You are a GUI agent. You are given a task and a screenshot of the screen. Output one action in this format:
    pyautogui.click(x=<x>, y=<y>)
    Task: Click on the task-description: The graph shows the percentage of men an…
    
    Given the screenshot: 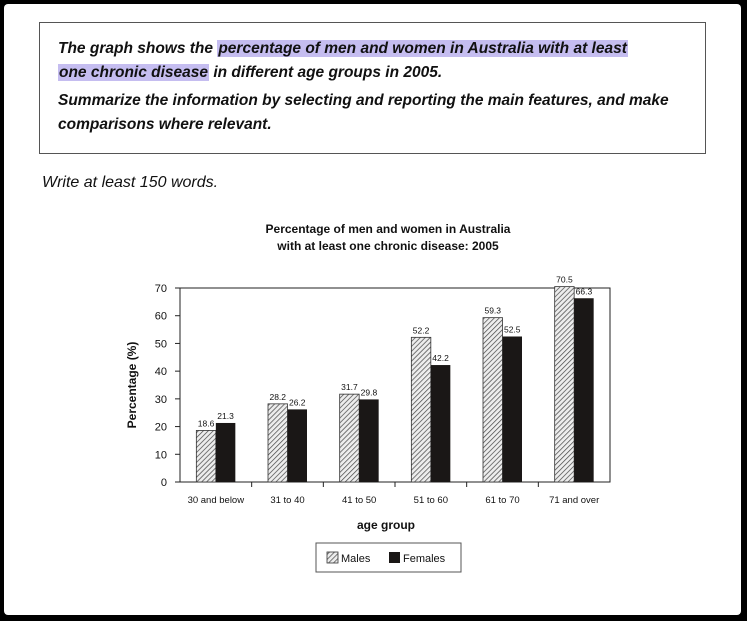 What is the action you would take?
    pyautogui.click(x=373, y=61)
    